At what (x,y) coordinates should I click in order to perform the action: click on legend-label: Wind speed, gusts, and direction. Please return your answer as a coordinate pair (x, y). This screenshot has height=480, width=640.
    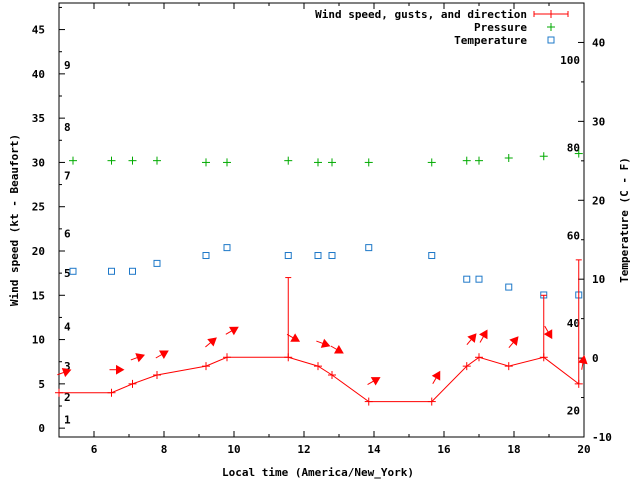
    Looking at the image, I should click on (421, 14).